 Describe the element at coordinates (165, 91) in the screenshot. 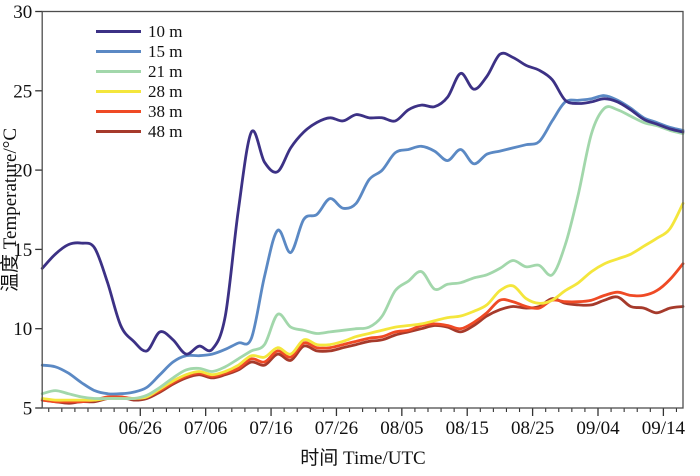

I see `legend-label-28m: 28 m` at that location.